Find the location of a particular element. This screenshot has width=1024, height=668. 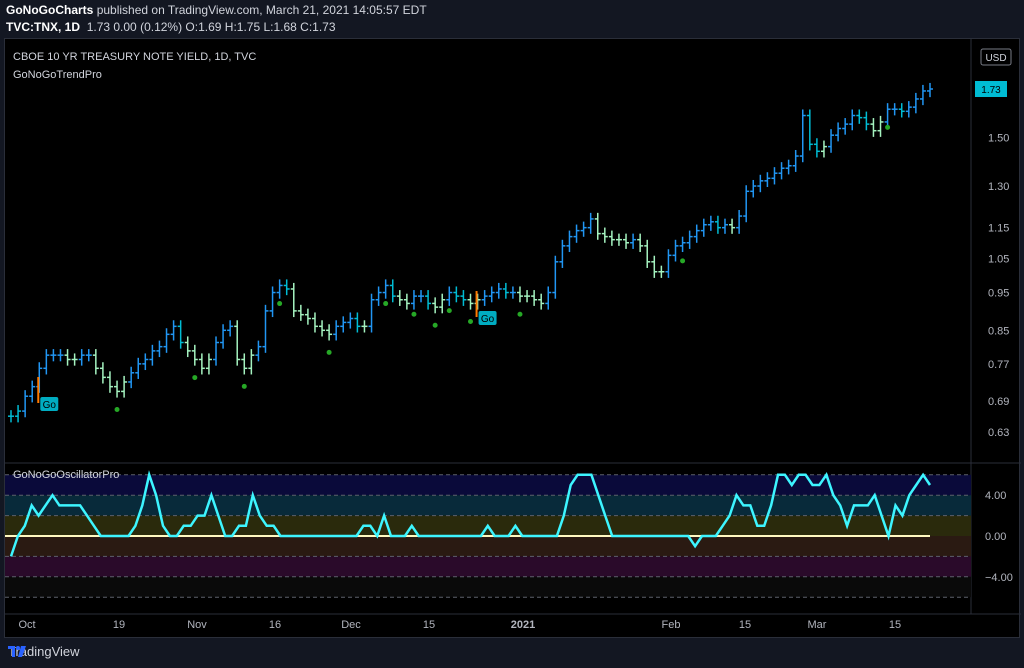

time-tick-label: Nov is located at coordinates (197, 625).